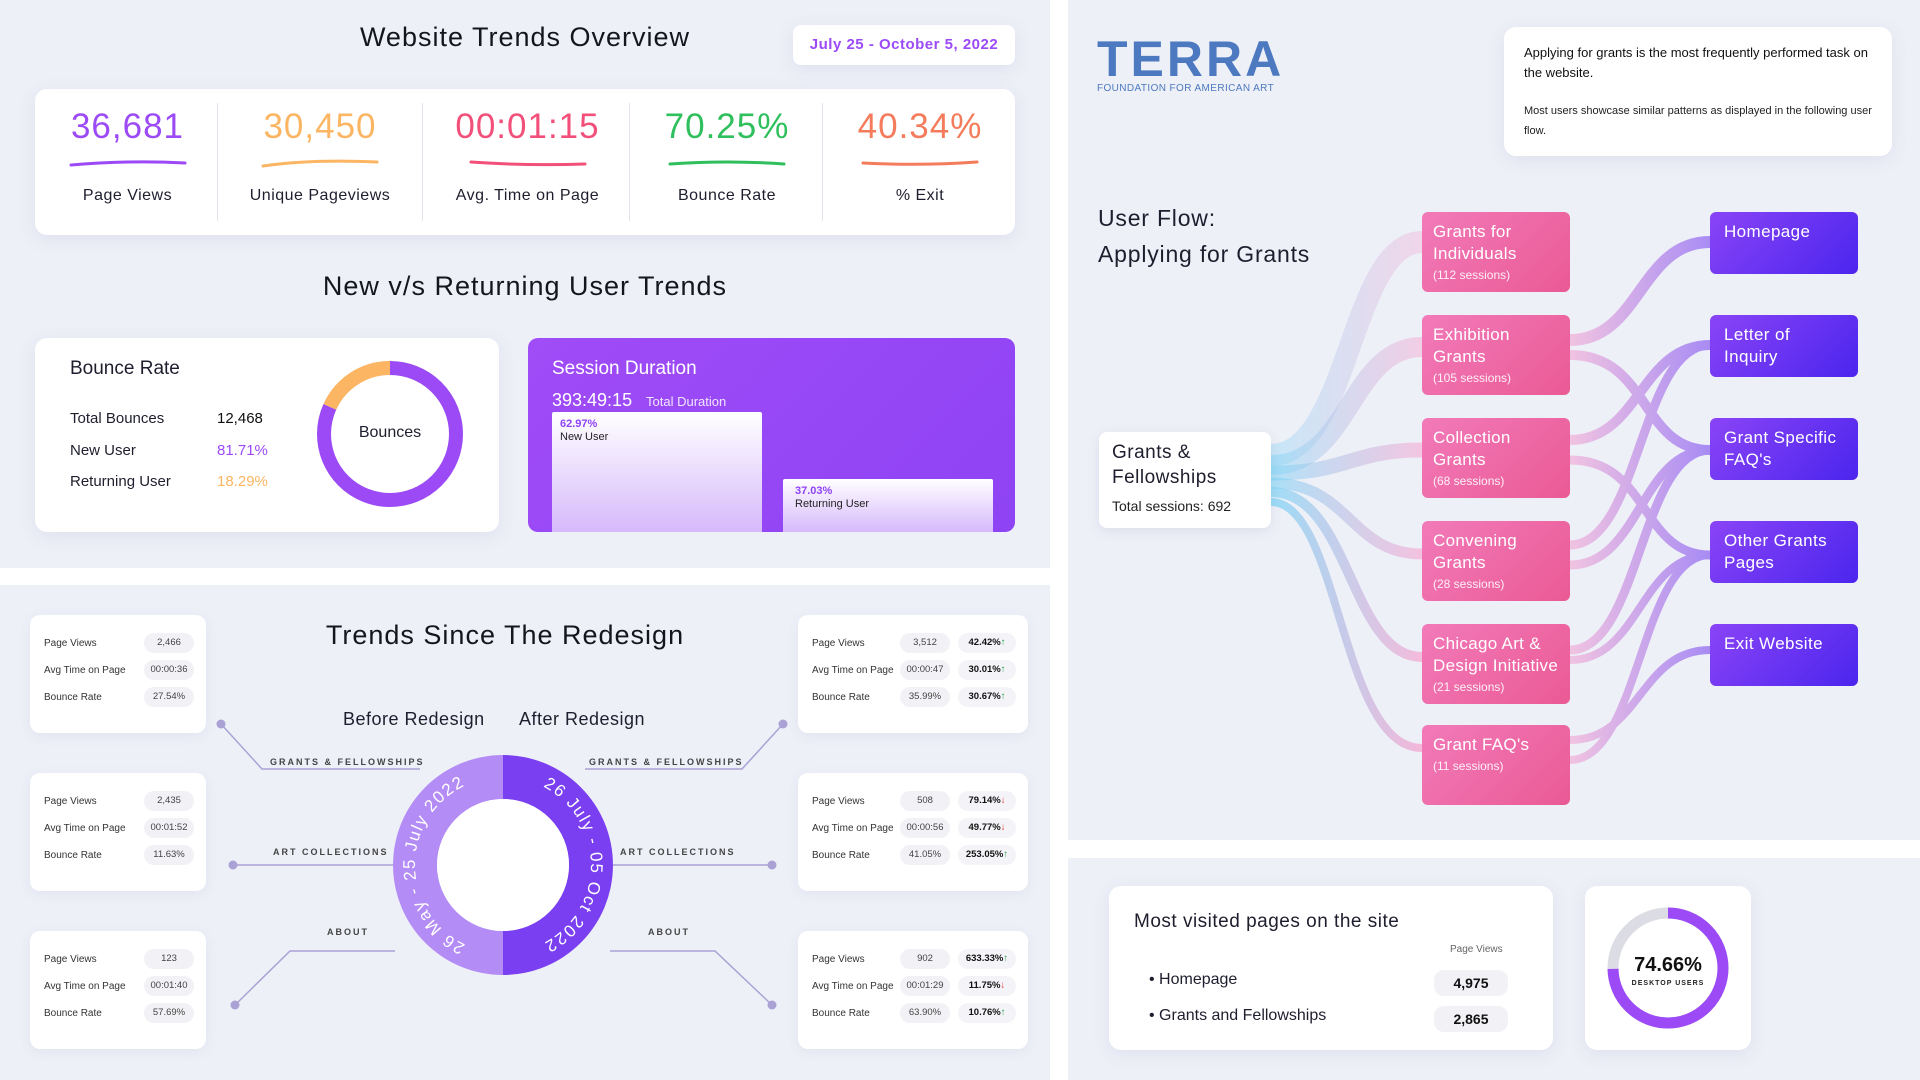 Image resolution: width=1920 pixels, height=1080 pixels. Describe the element at coordinates (169, 1013) in the screenshot. I see `metric-value: 57.69%` at that location.